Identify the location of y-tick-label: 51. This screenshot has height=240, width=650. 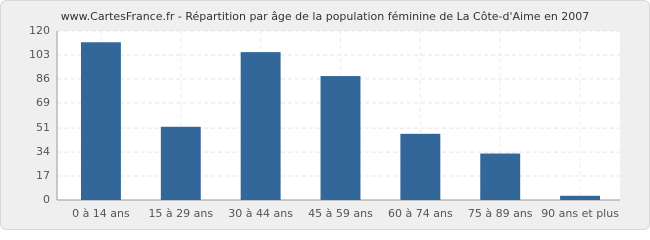
(43, 127).